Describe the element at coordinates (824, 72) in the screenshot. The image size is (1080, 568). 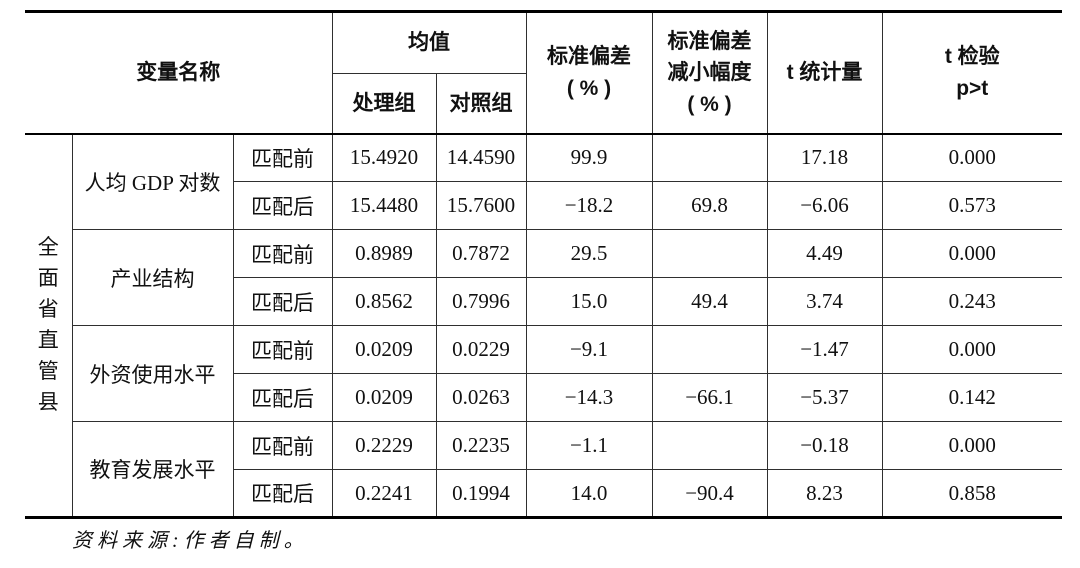
I see `header-t-statistic: t 统计量` at that location.